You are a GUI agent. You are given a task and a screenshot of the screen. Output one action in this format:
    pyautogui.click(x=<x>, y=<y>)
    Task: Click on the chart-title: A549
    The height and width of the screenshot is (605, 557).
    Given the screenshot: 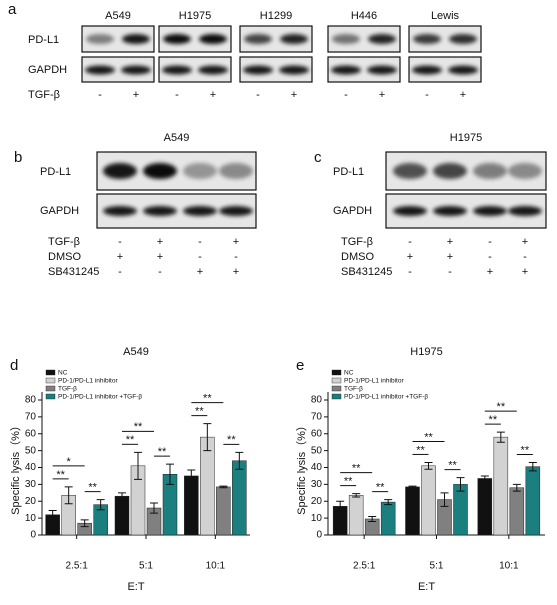 What is the action you would take?
    pyautogui.click(x=136, y=352)
    